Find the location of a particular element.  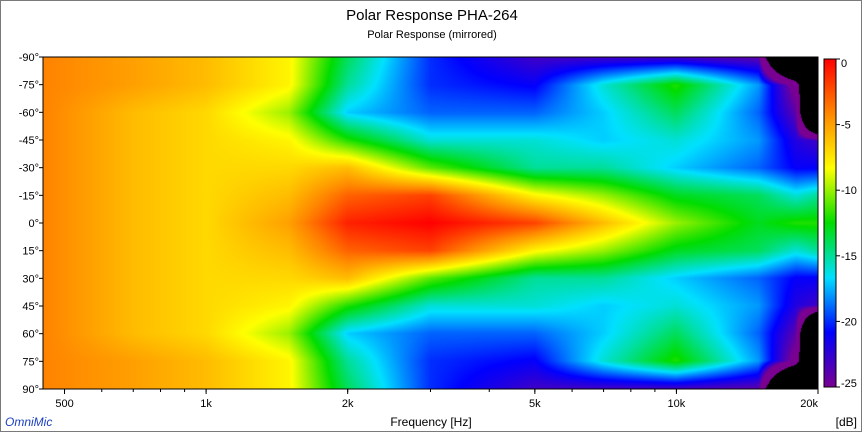

y-tick-label: -15° is located at coordinates (29, 196).